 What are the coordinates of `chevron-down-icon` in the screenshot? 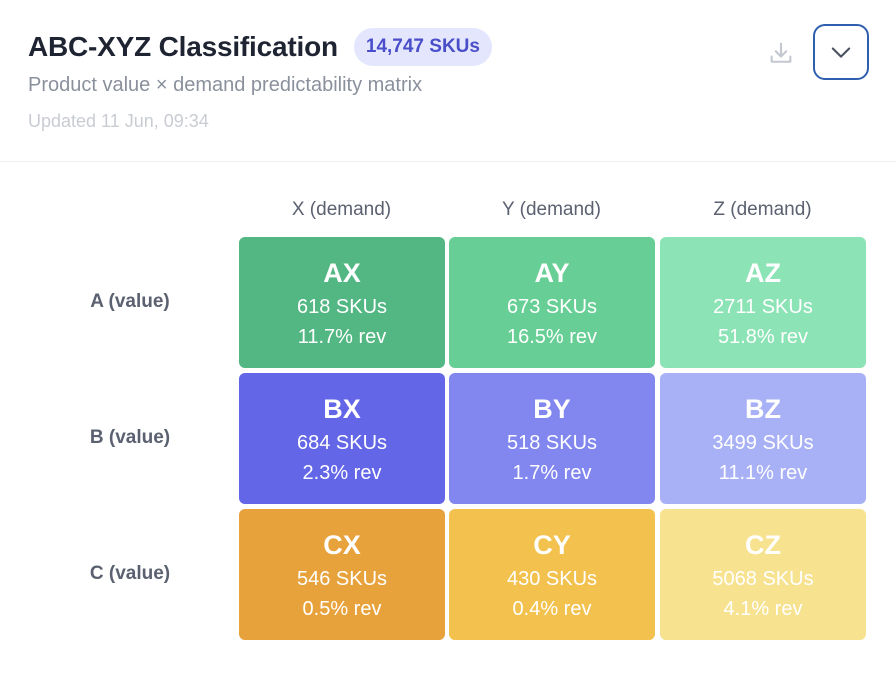 It's located at (841, 52).